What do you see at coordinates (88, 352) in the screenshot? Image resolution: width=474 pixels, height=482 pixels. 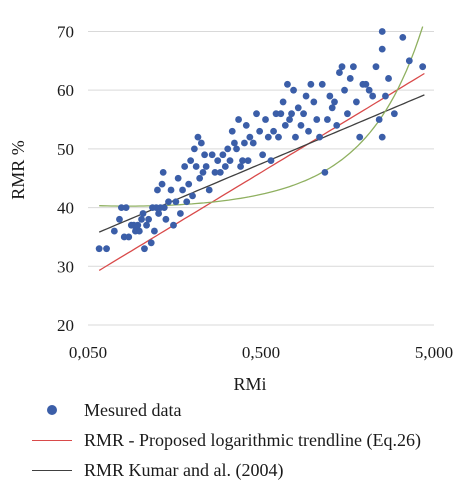 I see `x-tick-label: 0,050` at bounding box center [88, 352].